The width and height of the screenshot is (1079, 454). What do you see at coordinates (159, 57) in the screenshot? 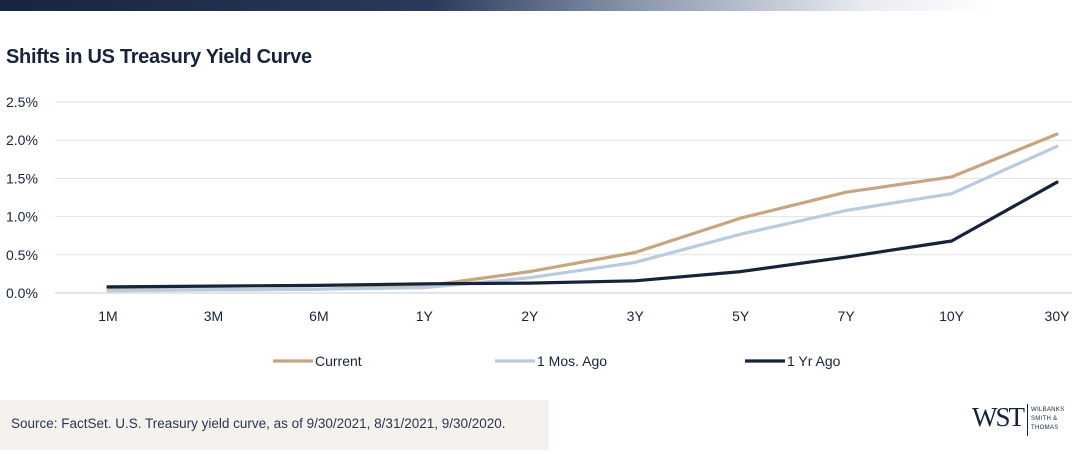
I see `chart-title: Shifts in US Treasury Yield Curve` at bounding box center [159, 57].